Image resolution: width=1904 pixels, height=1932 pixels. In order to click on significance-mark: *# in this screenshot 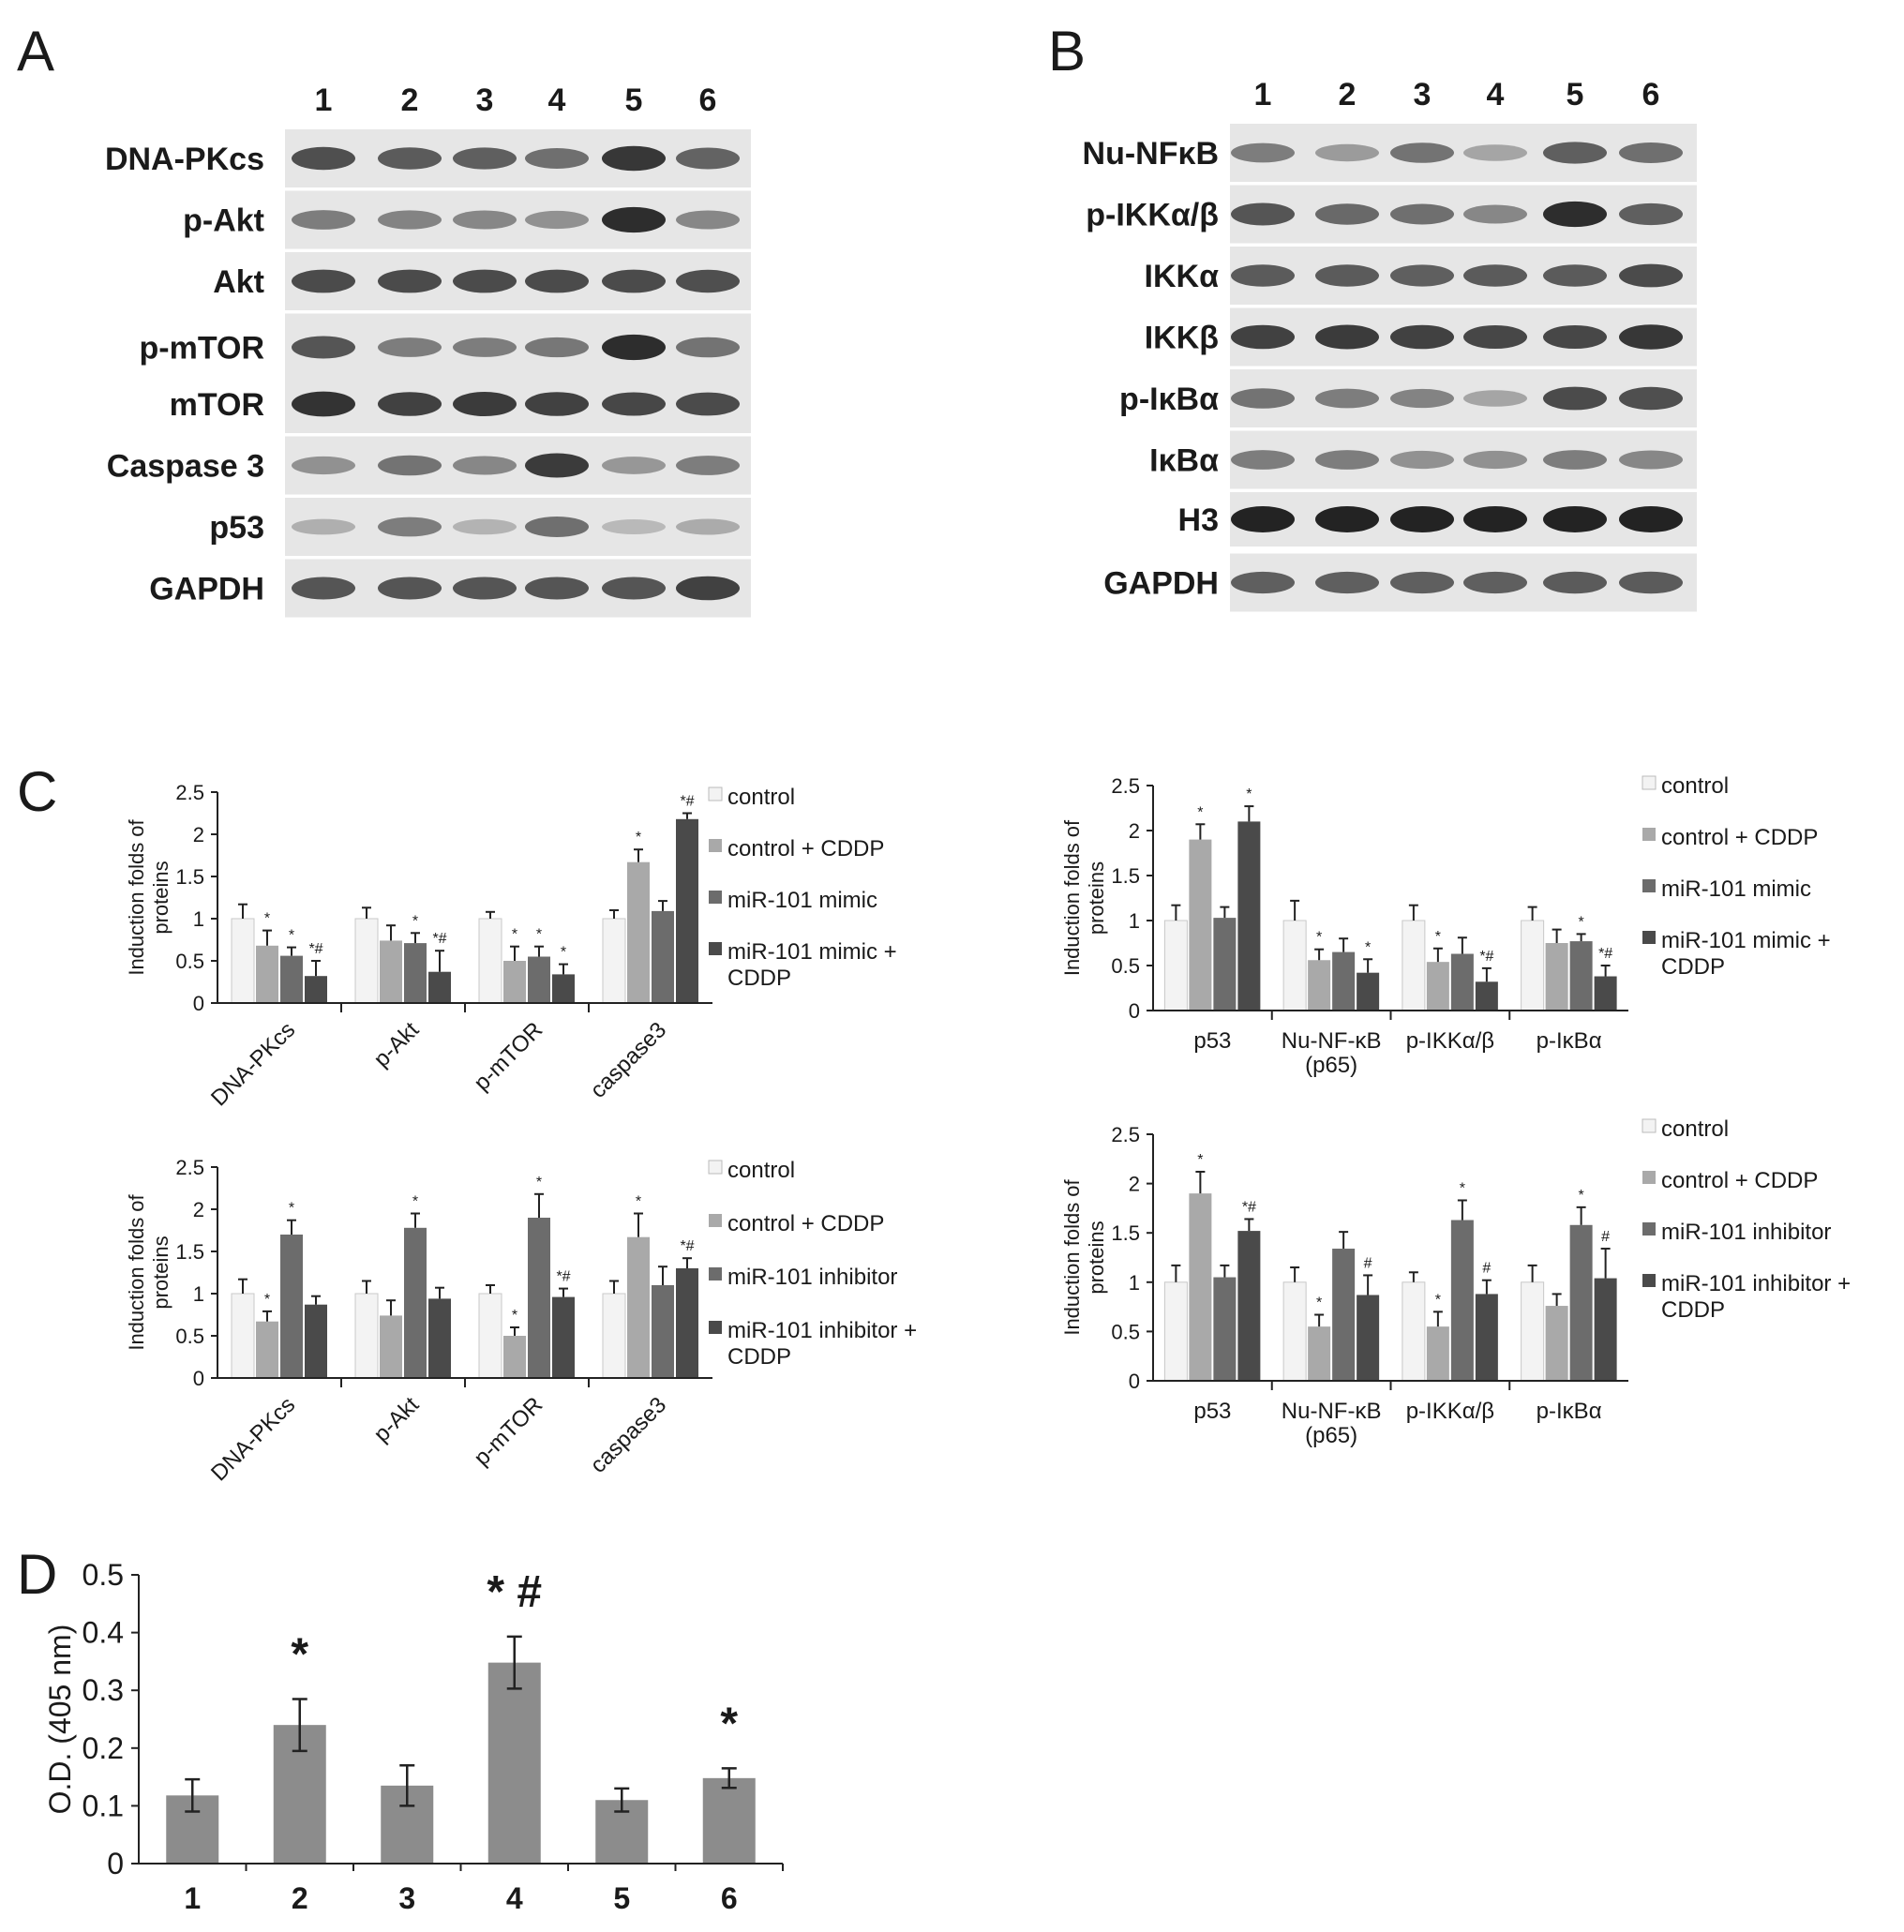, I will do `click(687, 802)`.